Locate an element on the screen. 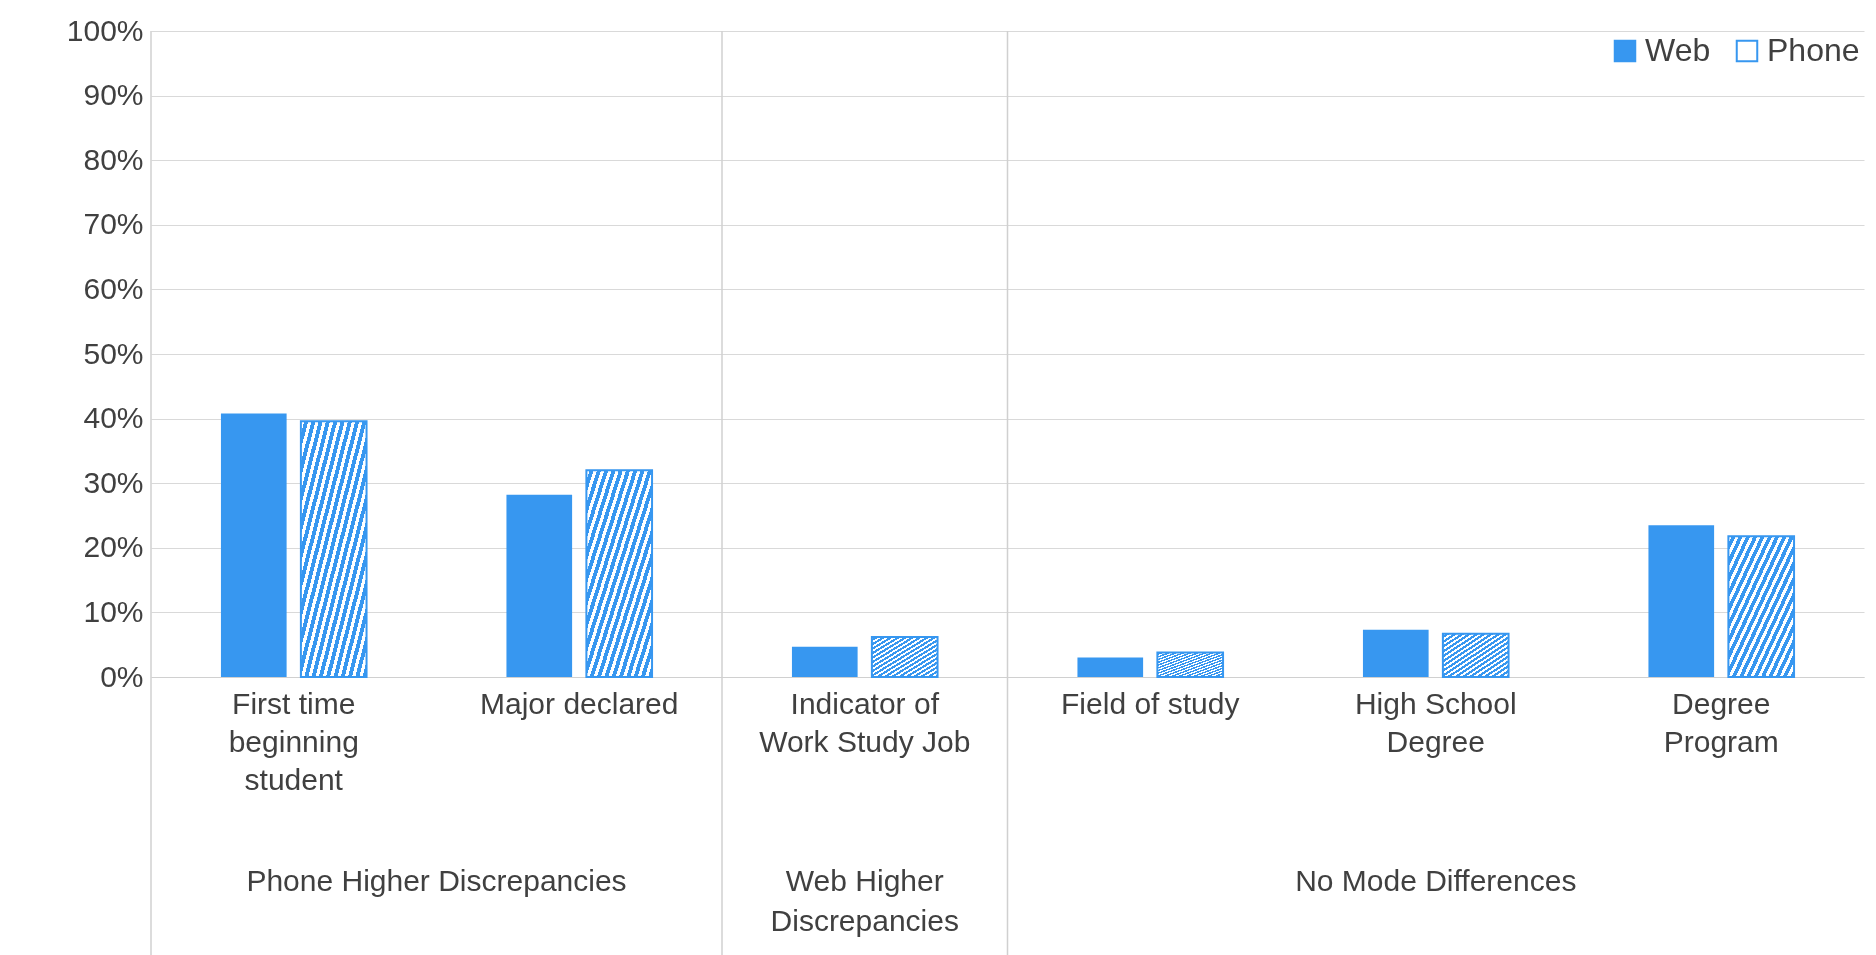 Image resolution: width=1876 pixels, height=955 pixels. text: Web Higher Discrepancies is located at coordinates (864, 900).